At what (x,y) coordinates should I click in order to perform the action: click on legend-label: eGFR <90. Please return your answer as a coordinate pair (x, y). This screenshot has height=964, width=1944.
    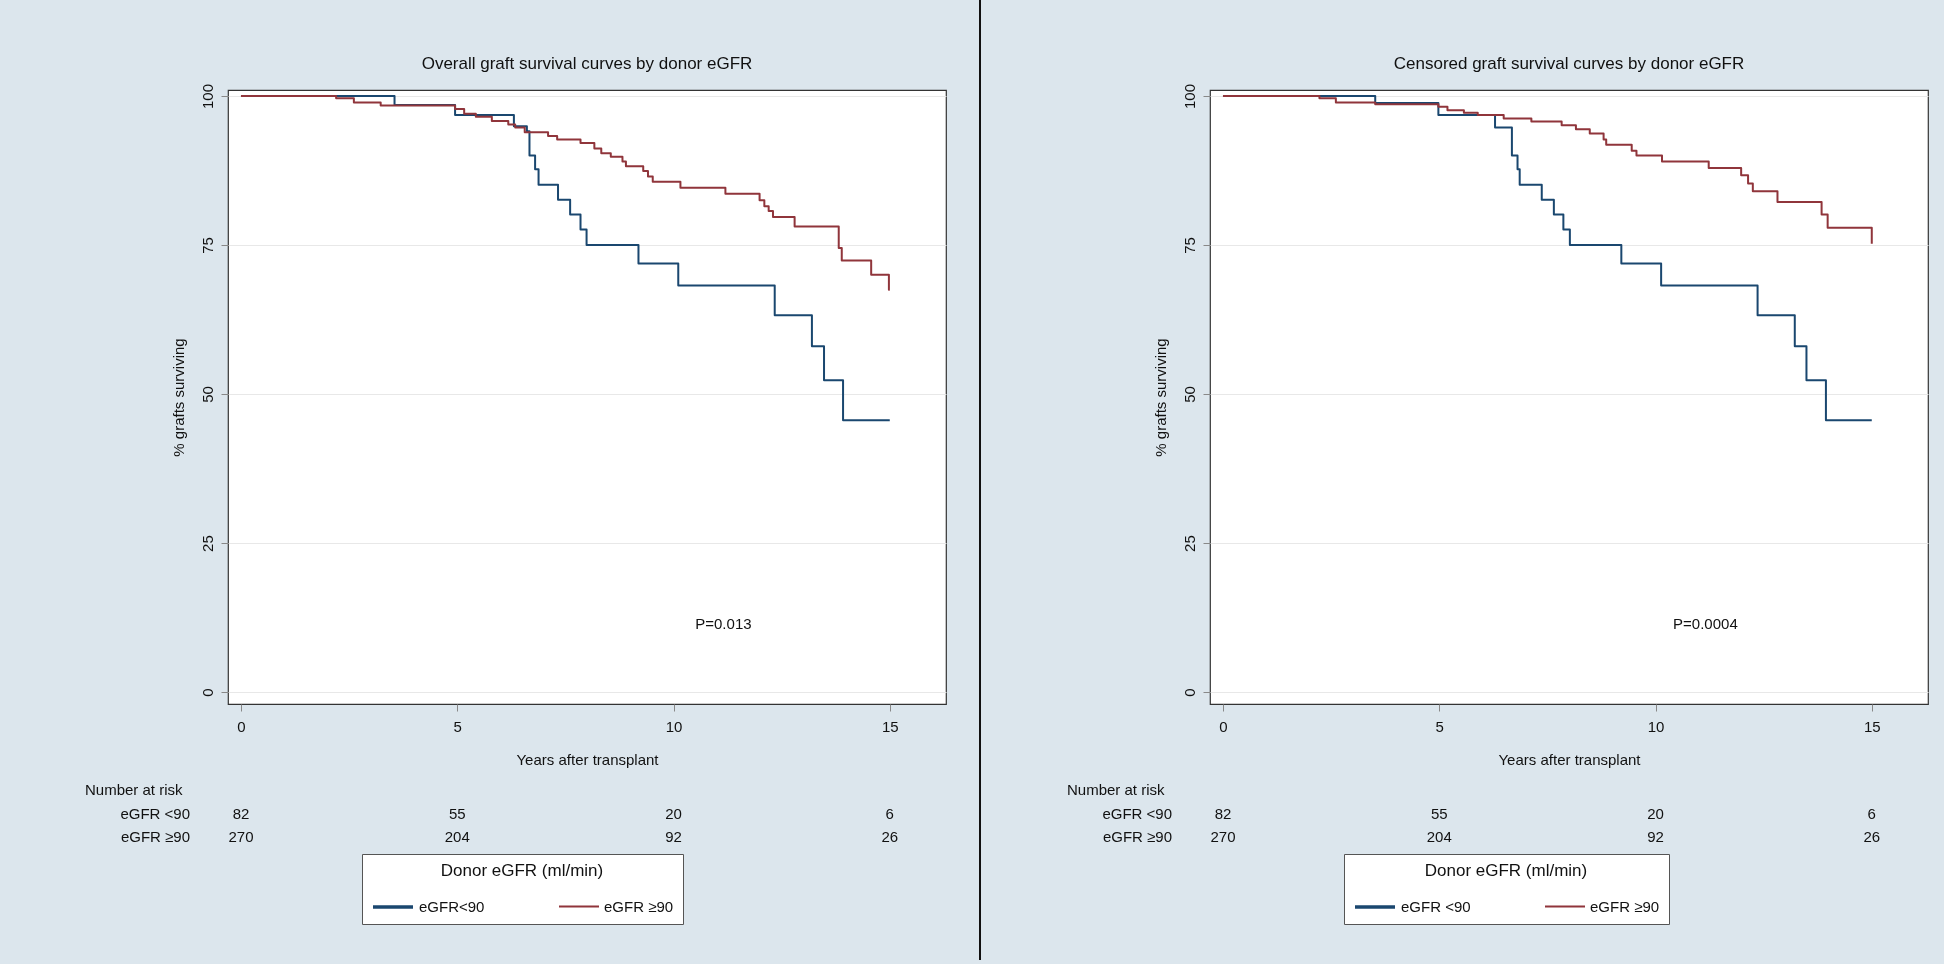
    Looking at the image, I should click on (1436, 906).